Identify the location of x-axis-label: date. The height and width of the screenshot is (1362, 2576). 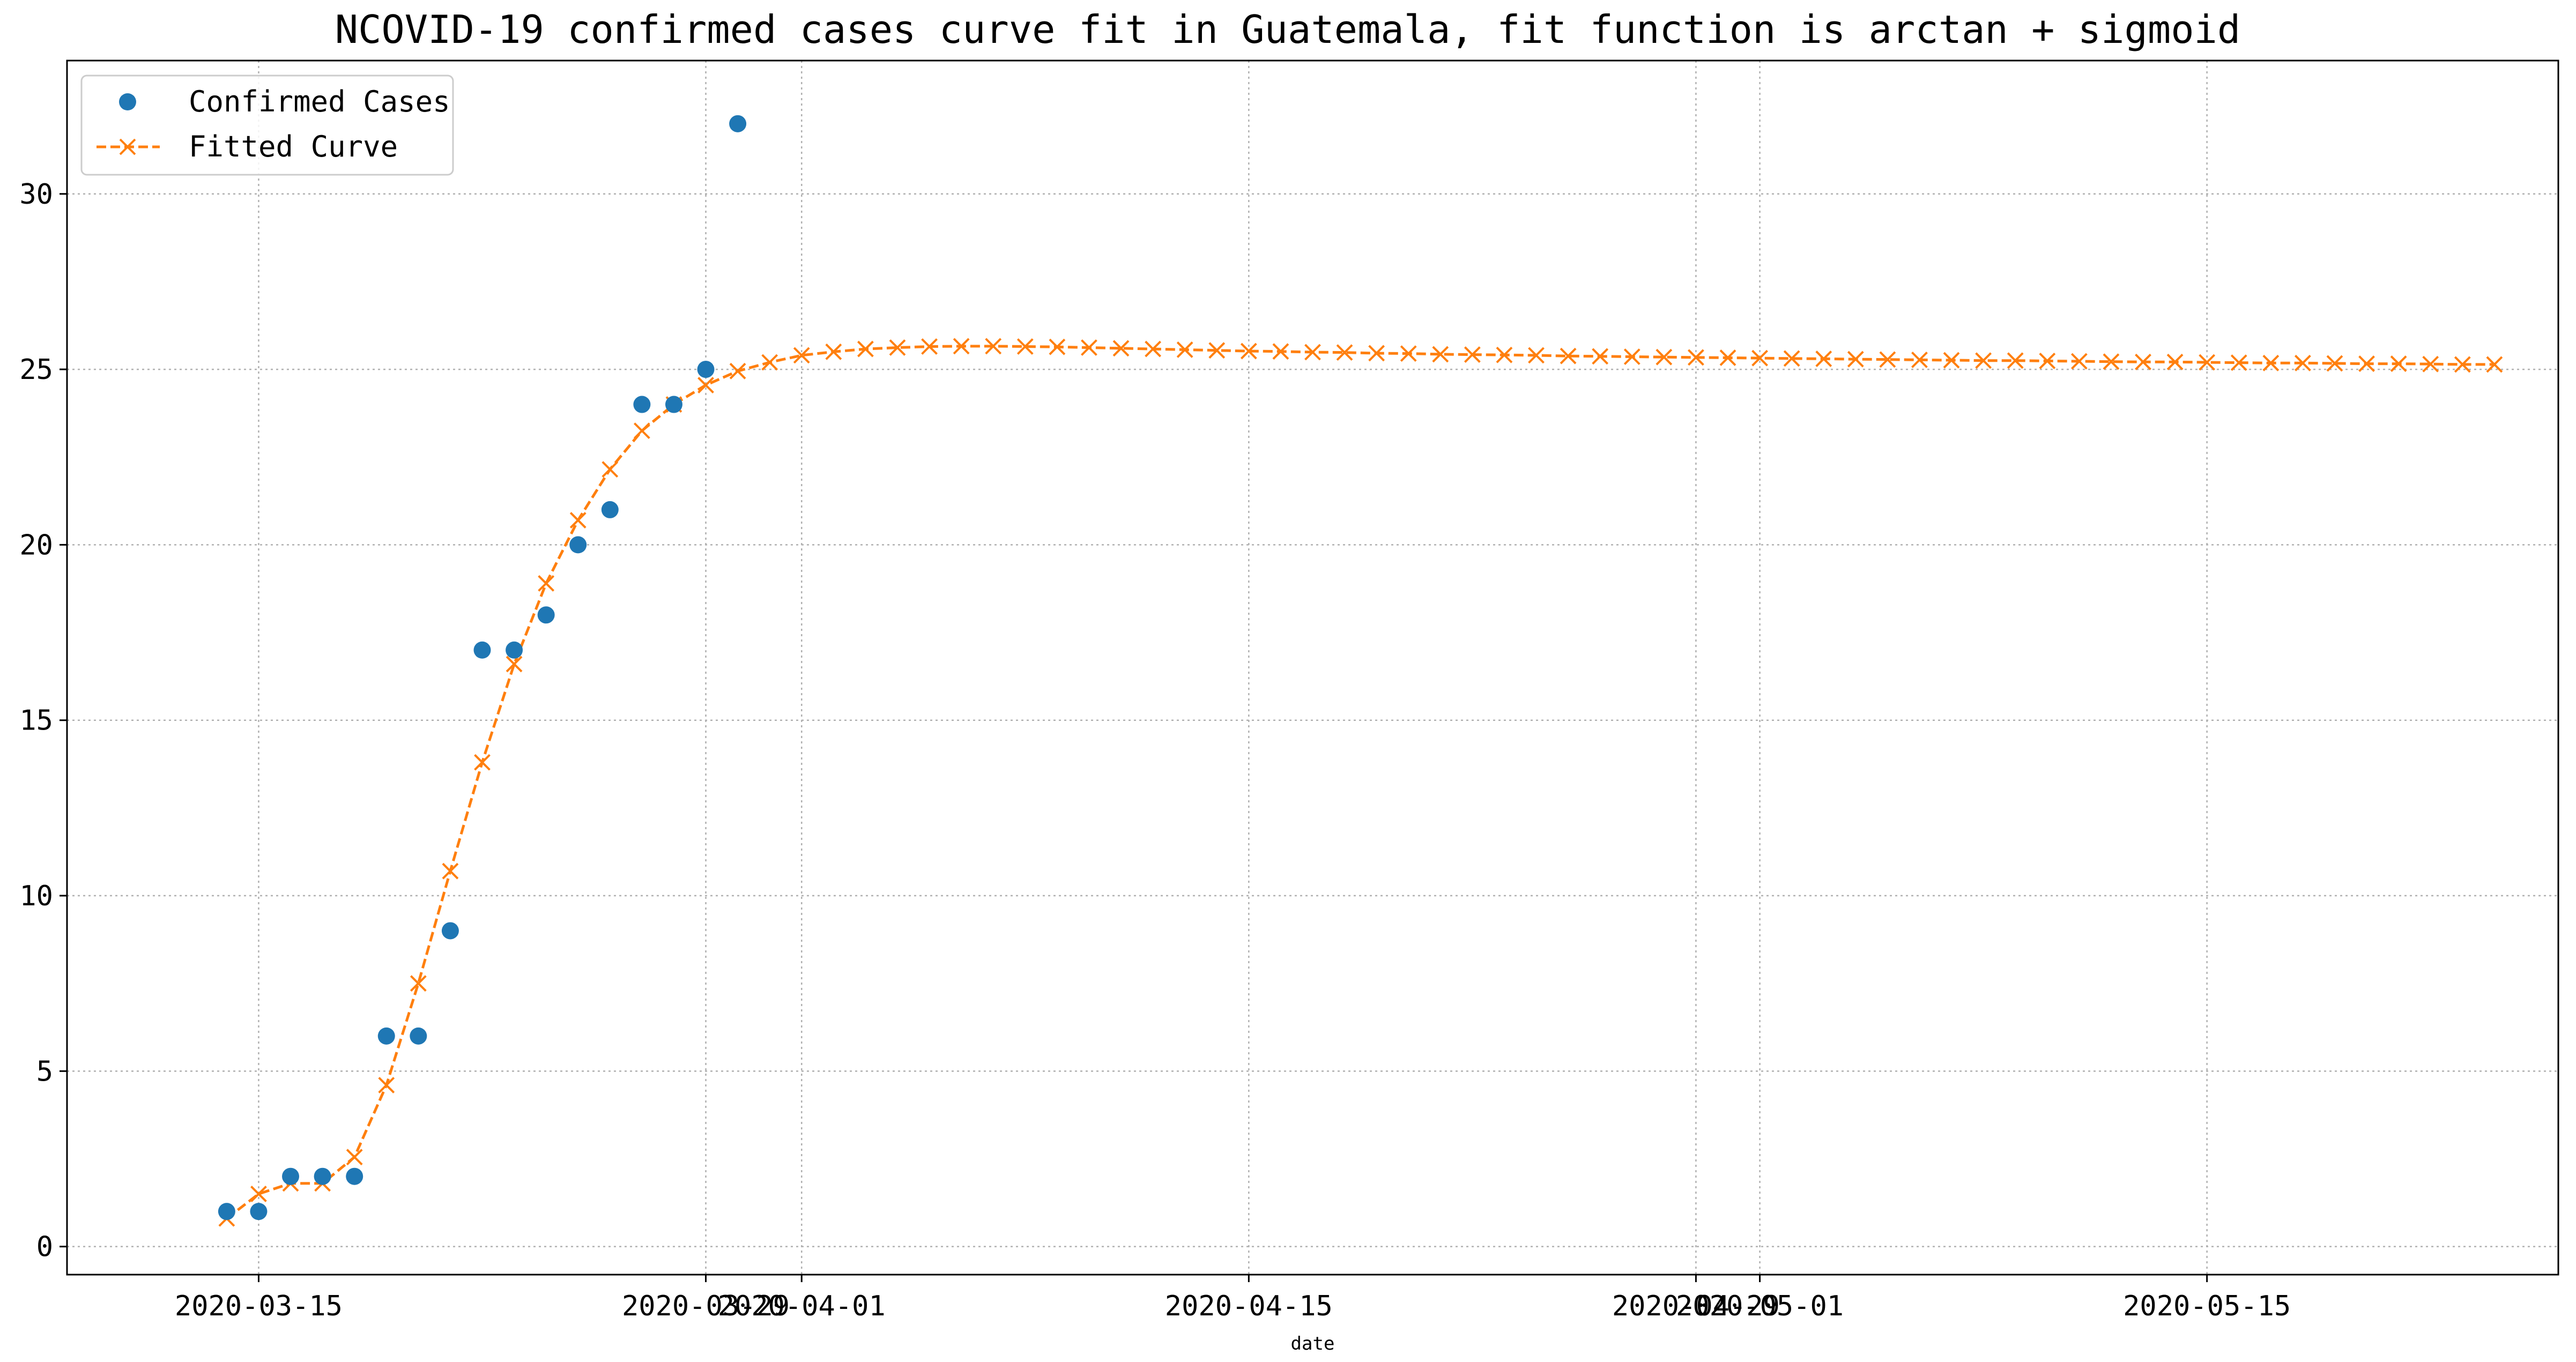
(1313, 1343).